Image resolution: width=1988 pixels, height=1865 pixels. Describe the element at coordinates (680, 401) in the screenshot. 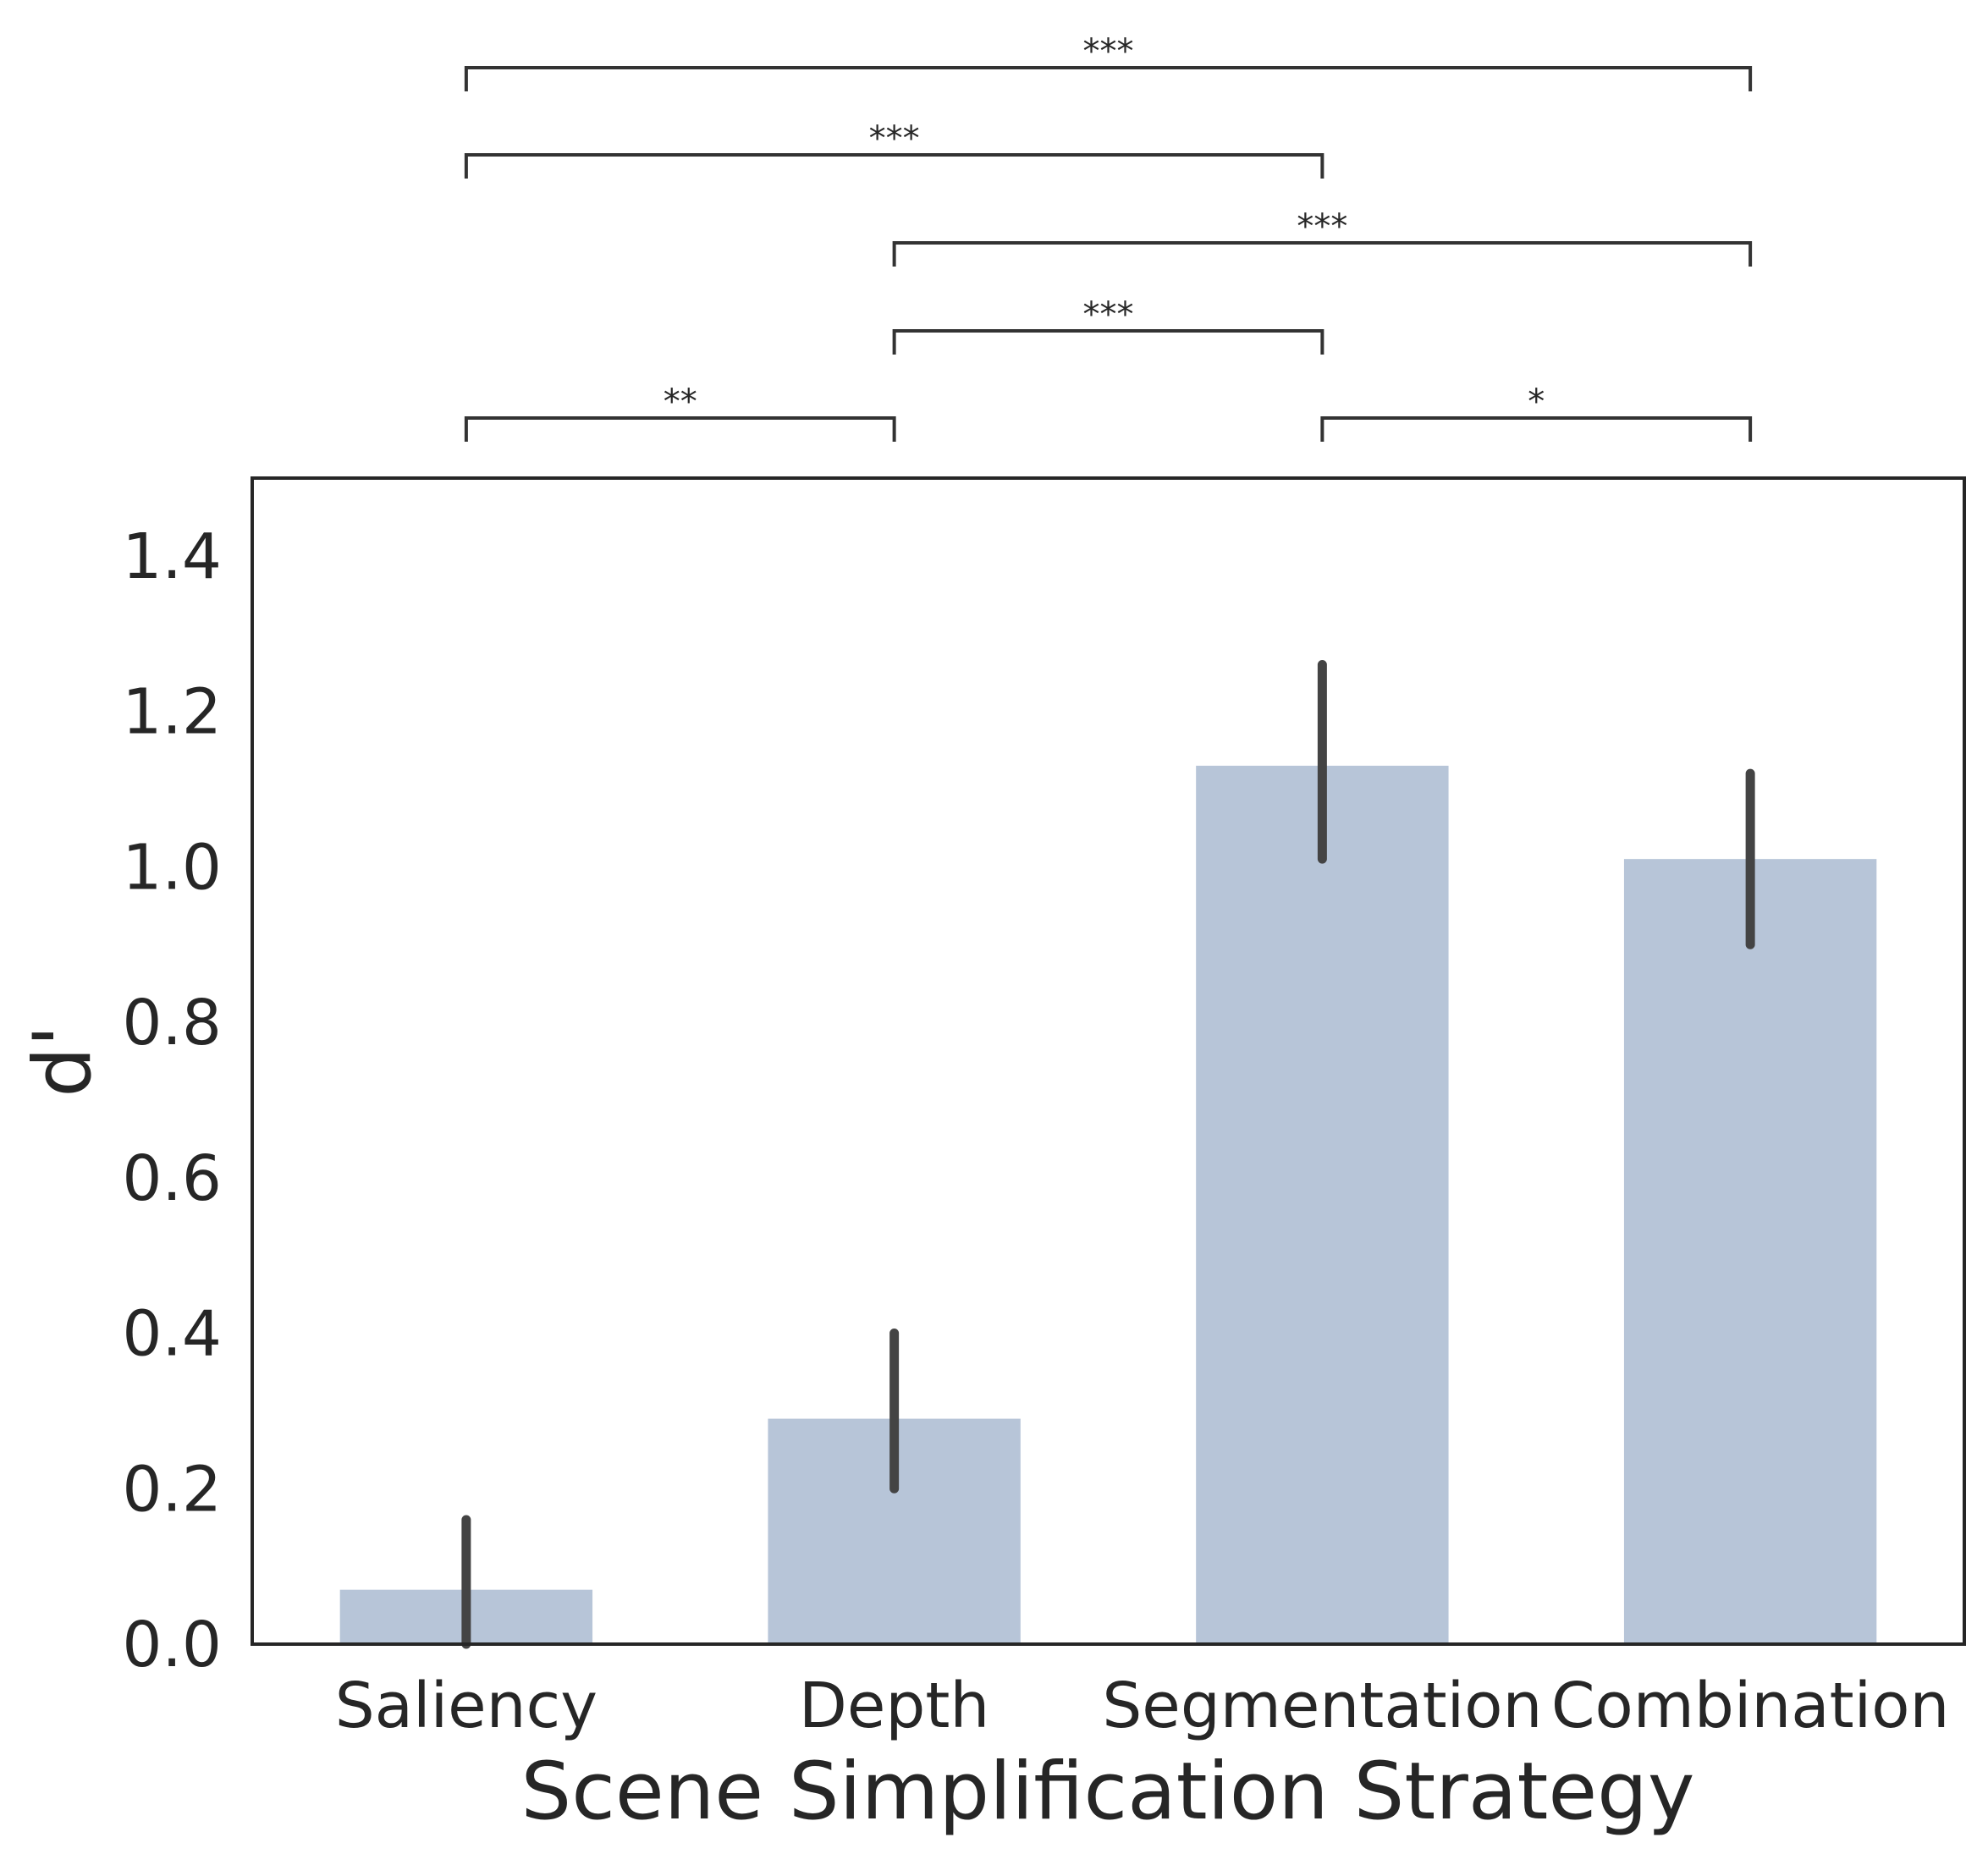

I see `significance-label: **` at that location.